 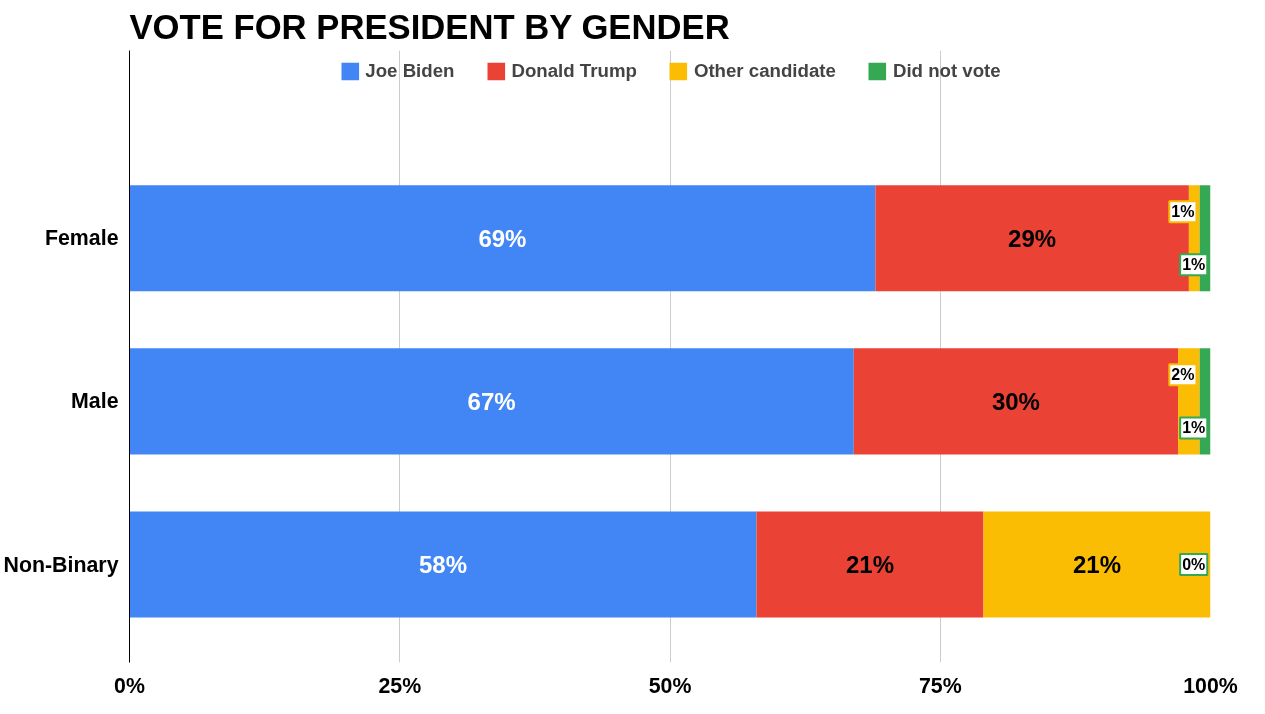 I want to click on data-label: 30%, so click(x=1015, y=401).